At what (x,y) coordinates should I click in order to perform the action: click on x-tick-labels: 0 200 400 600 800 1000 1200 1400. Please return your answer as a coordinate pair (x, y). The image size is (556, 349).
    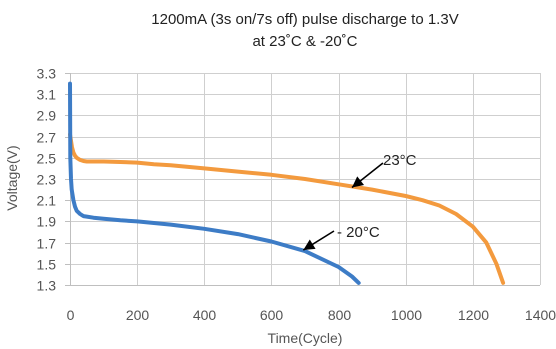
    Looking at the image, I should click on (311, 315).